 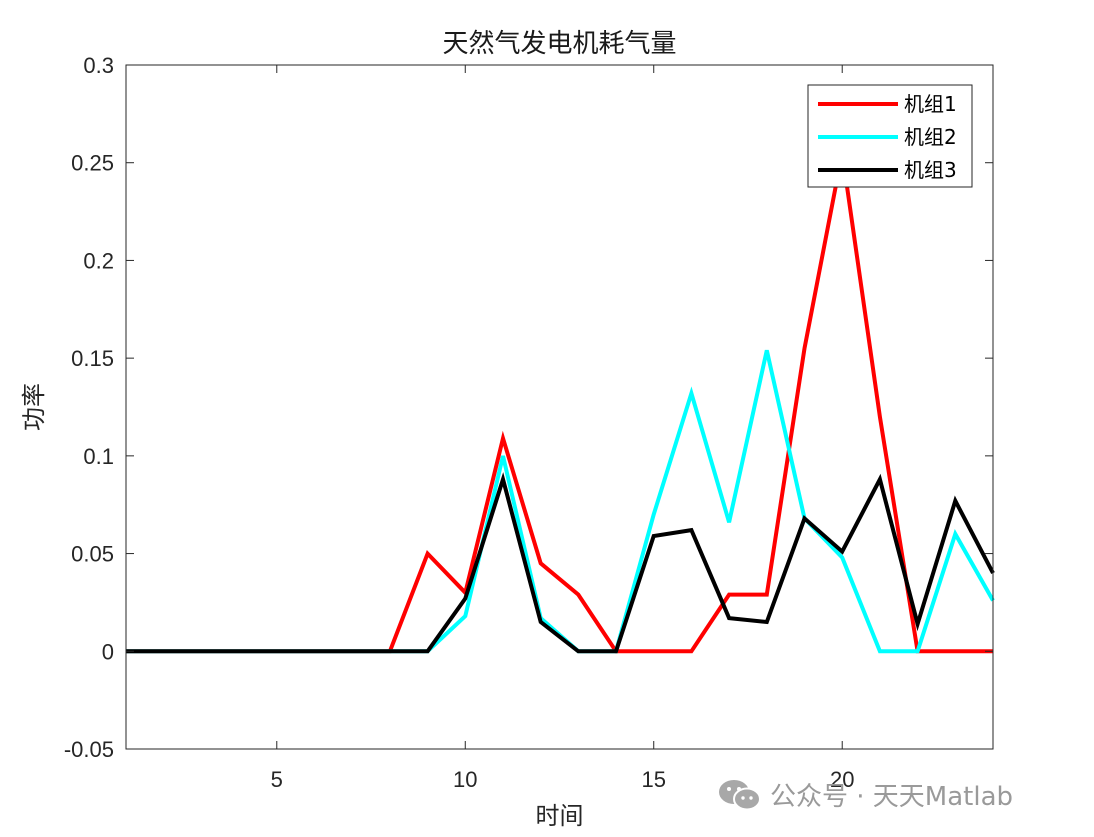 What do you see at coordinates (930, 137) in the screenshot?
I see `legend-label-2: 机组2` at bounding box center [930, 137].